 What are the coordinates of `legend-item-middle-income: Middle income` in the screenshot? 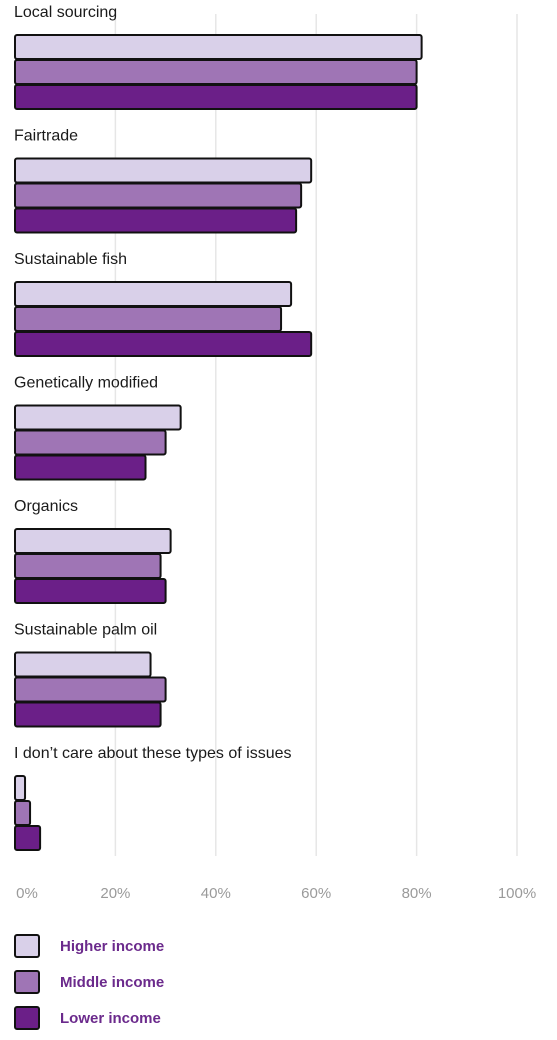 It's located at (89, 982).